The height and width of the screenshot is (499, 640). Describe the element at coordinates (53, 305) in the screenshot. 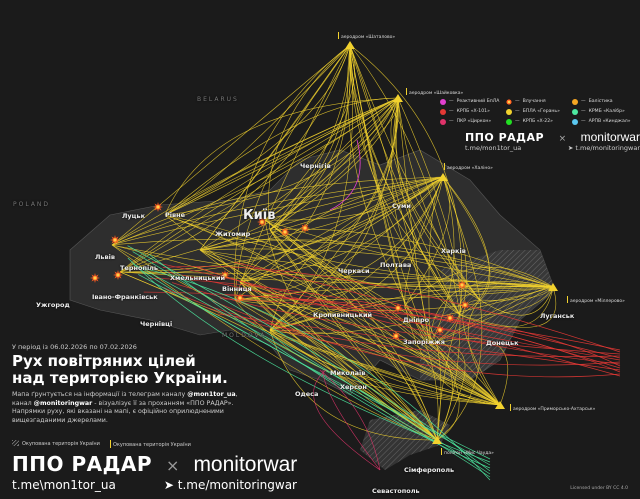

I see `city-label: Ужгород` at that location.